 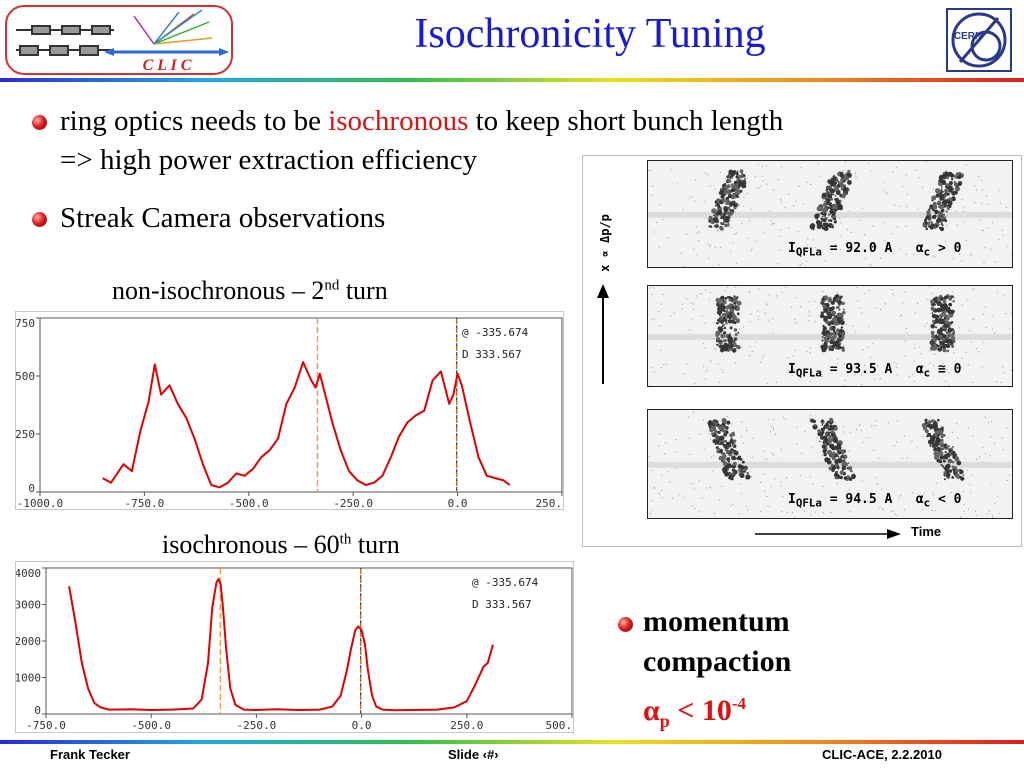 I want to click on y-tick-label: 1000, so click(x=28, y=678).